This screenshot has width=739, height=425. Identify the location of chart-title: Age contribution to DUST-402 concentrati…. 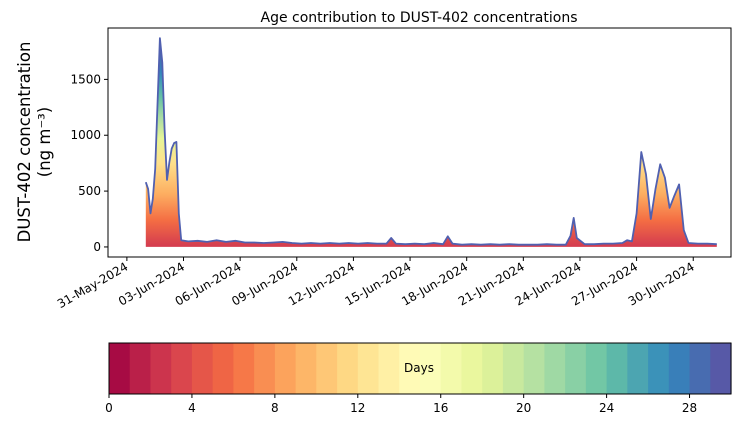
(419, 18).